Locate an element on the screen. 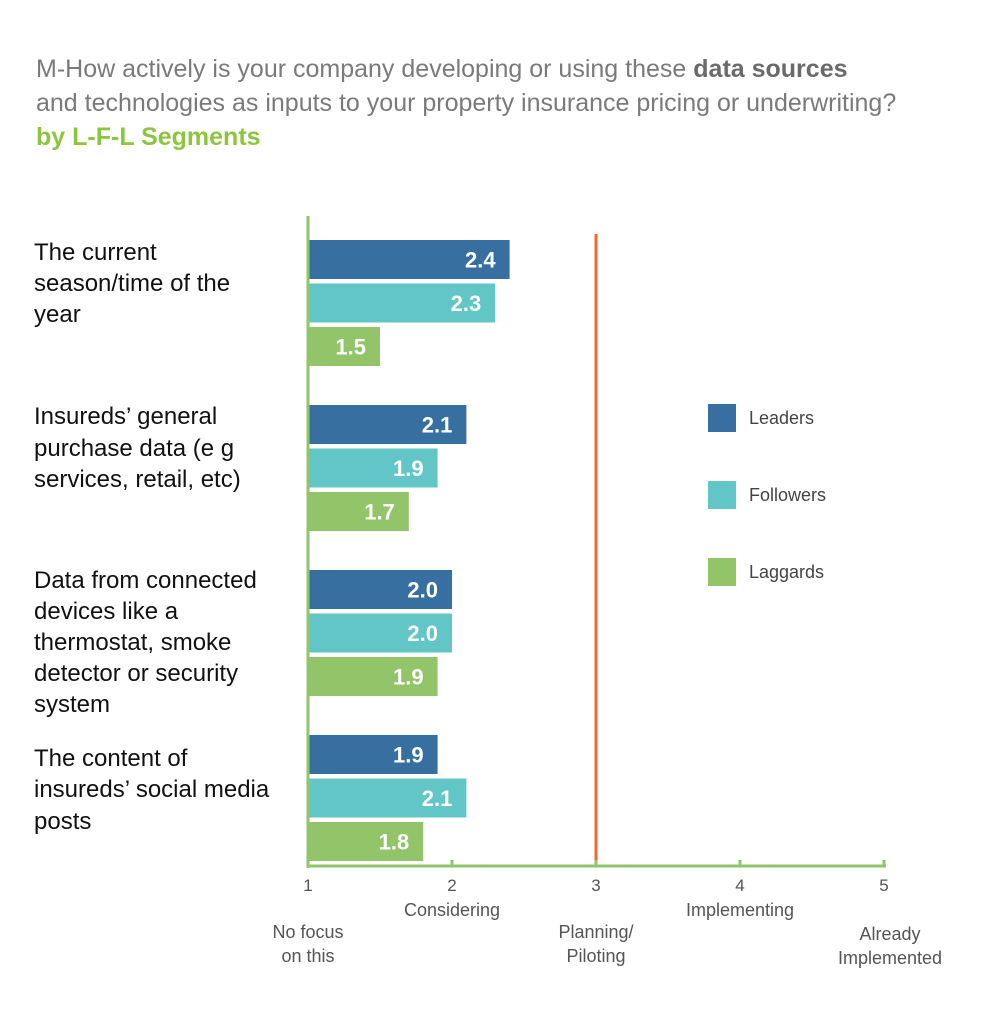 This screenshot has width=990, height=1024. tick-label-4: 4 is located at coordinates (739, 885).